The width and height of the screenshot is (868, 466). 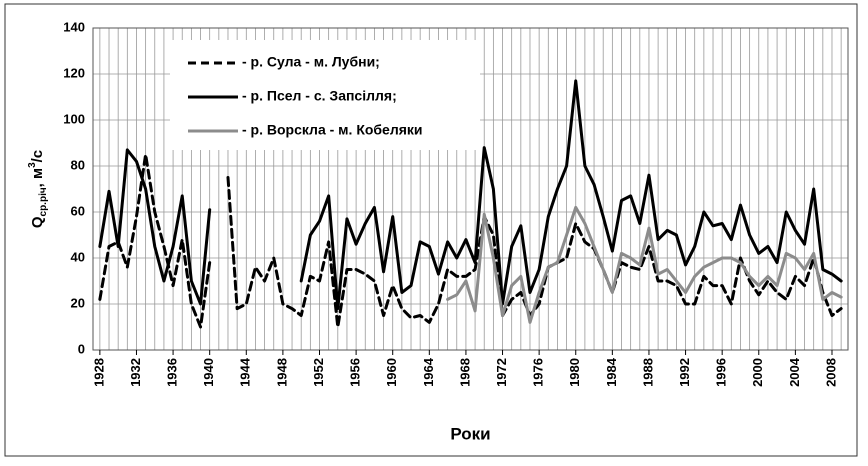 I want to click on y-axis-label-part: 3, so click(x=32, y=165).